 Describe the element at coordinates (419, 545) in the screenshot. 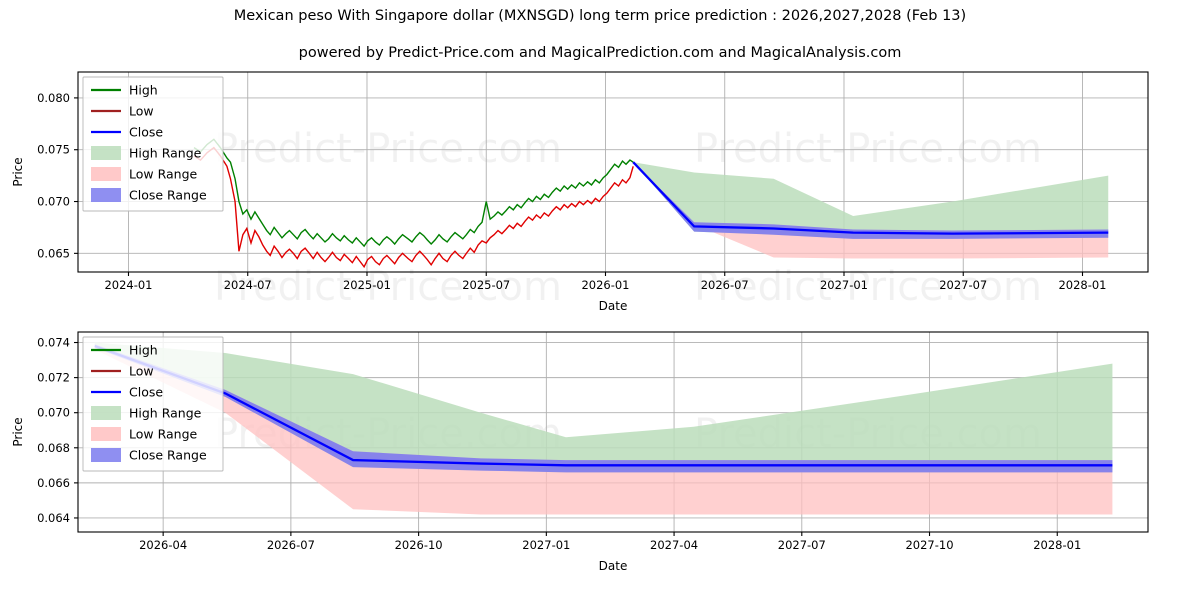

I see `x-tick-label: 2026-10` at that location.